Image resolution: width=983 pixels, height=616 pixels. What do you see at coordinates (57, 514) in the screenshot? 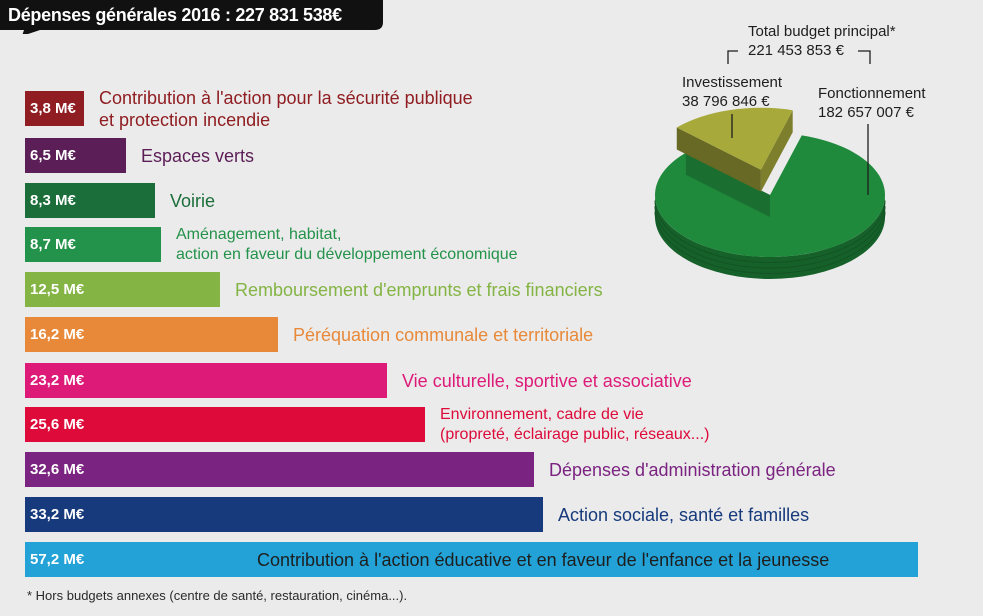
I see `bar-value-label: 33,2 M€` at bounding box center [57, 514].